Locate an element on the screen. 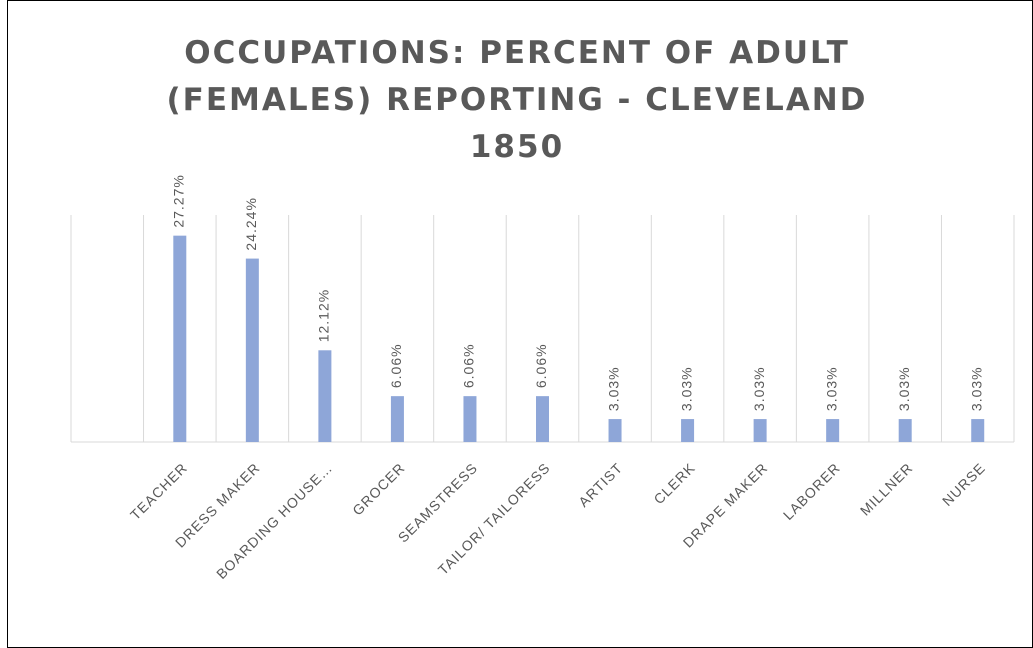  data-label: 12.12% is located at coordinates (324, 315).